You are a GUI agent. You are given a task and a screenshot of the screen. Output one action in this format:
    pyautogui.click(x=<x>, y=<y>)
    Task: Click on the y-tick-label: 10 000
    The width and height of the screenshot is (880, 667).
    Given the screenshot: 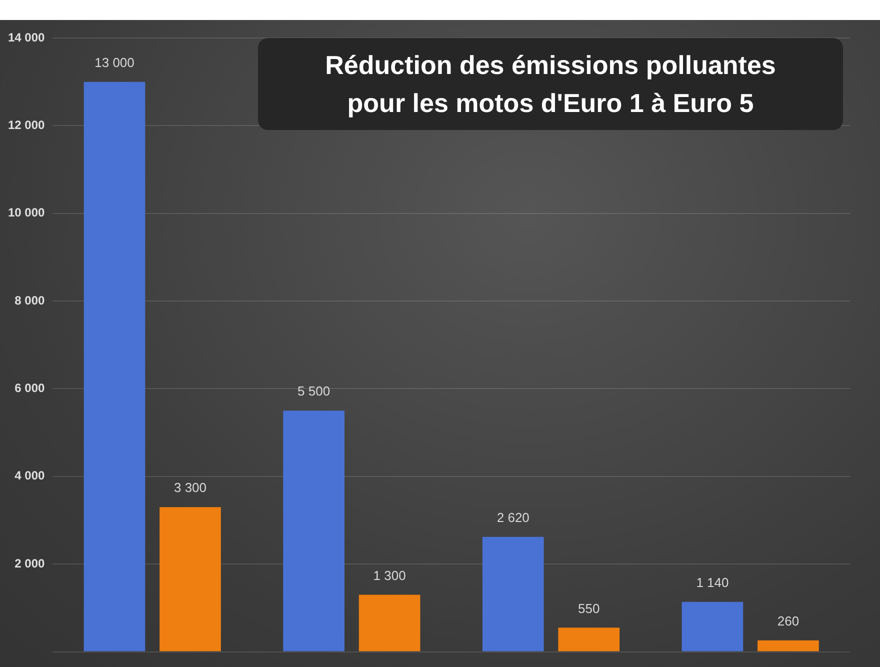 What is the action you would take?
    pyautogui.click(x=27, y=213)
    